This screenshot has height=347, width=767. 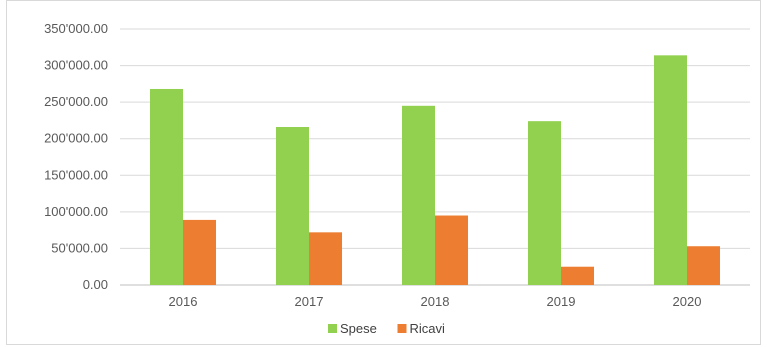 What do you see at coordinates (76, 65) in the screenshot?
I see `y-tick-label: 300'000.00` at bounding box center [76, 65].